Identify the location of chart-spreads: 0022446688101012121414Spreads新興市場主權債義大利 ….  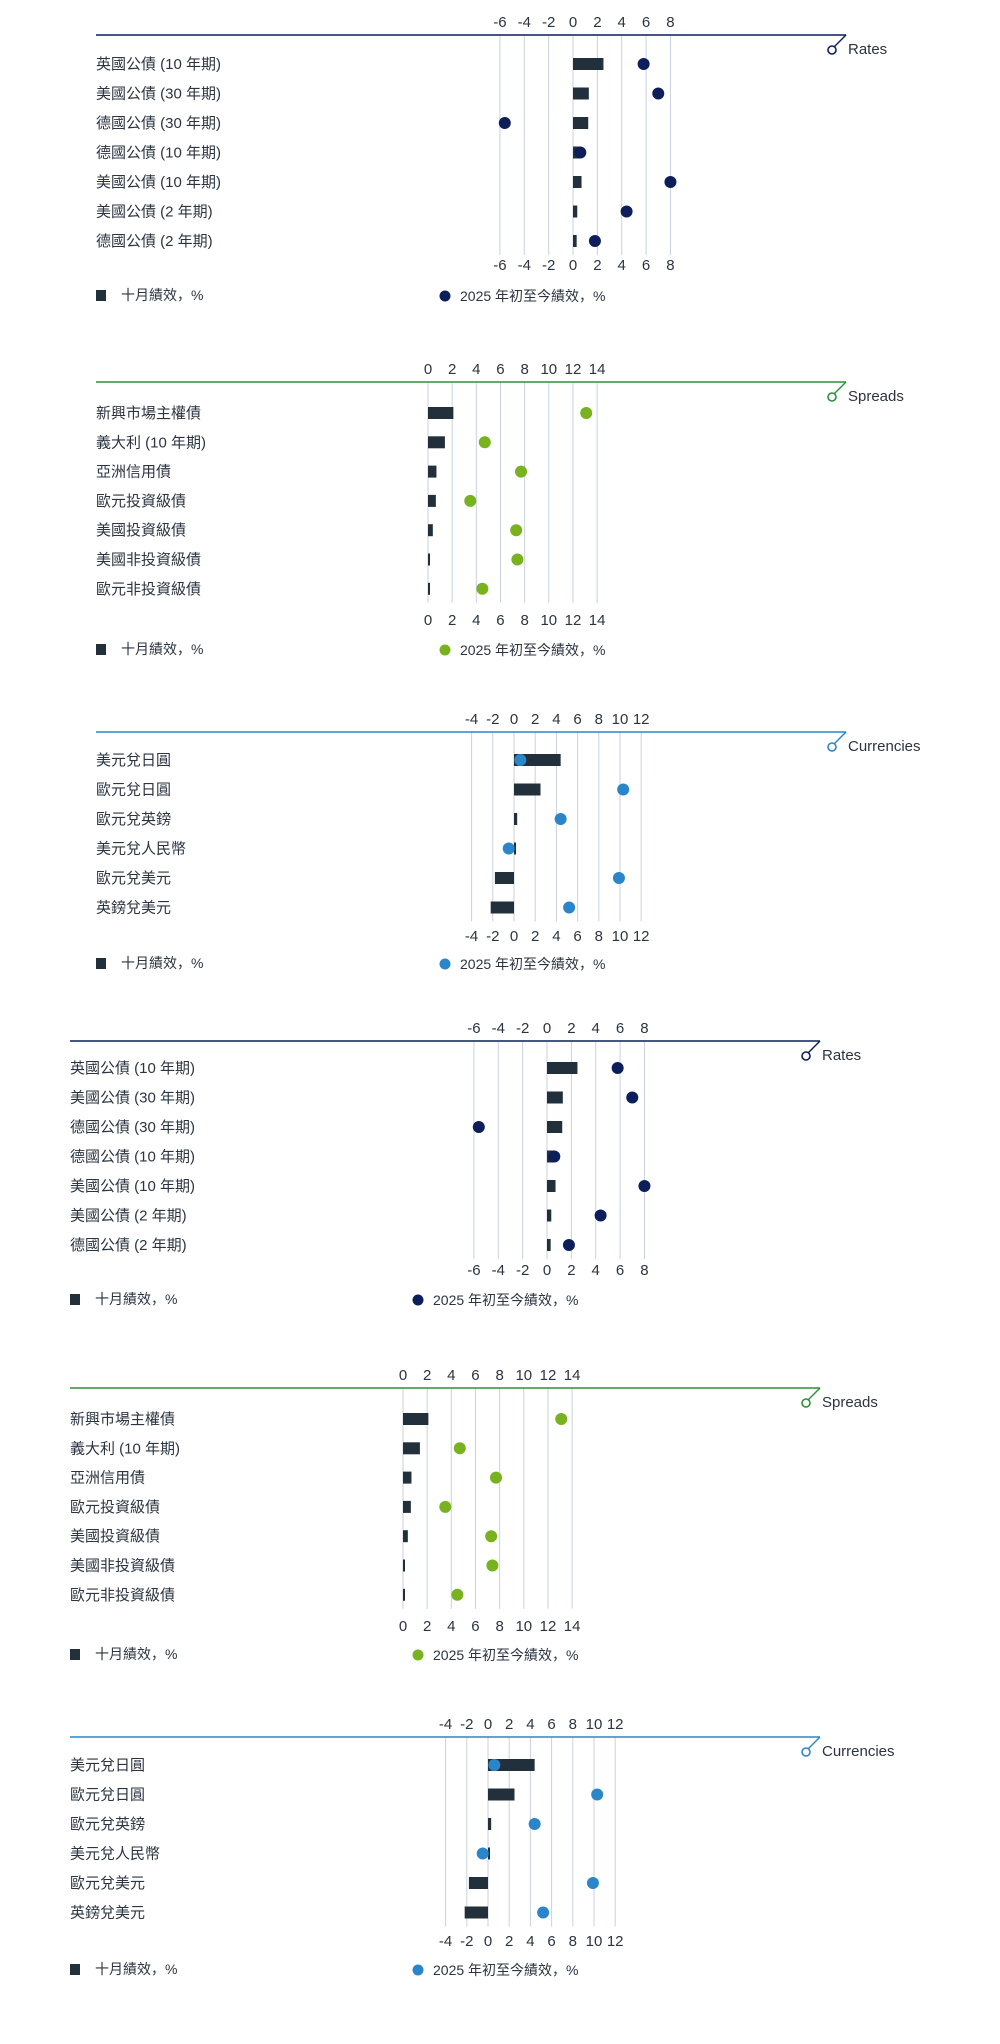
(500, 509).